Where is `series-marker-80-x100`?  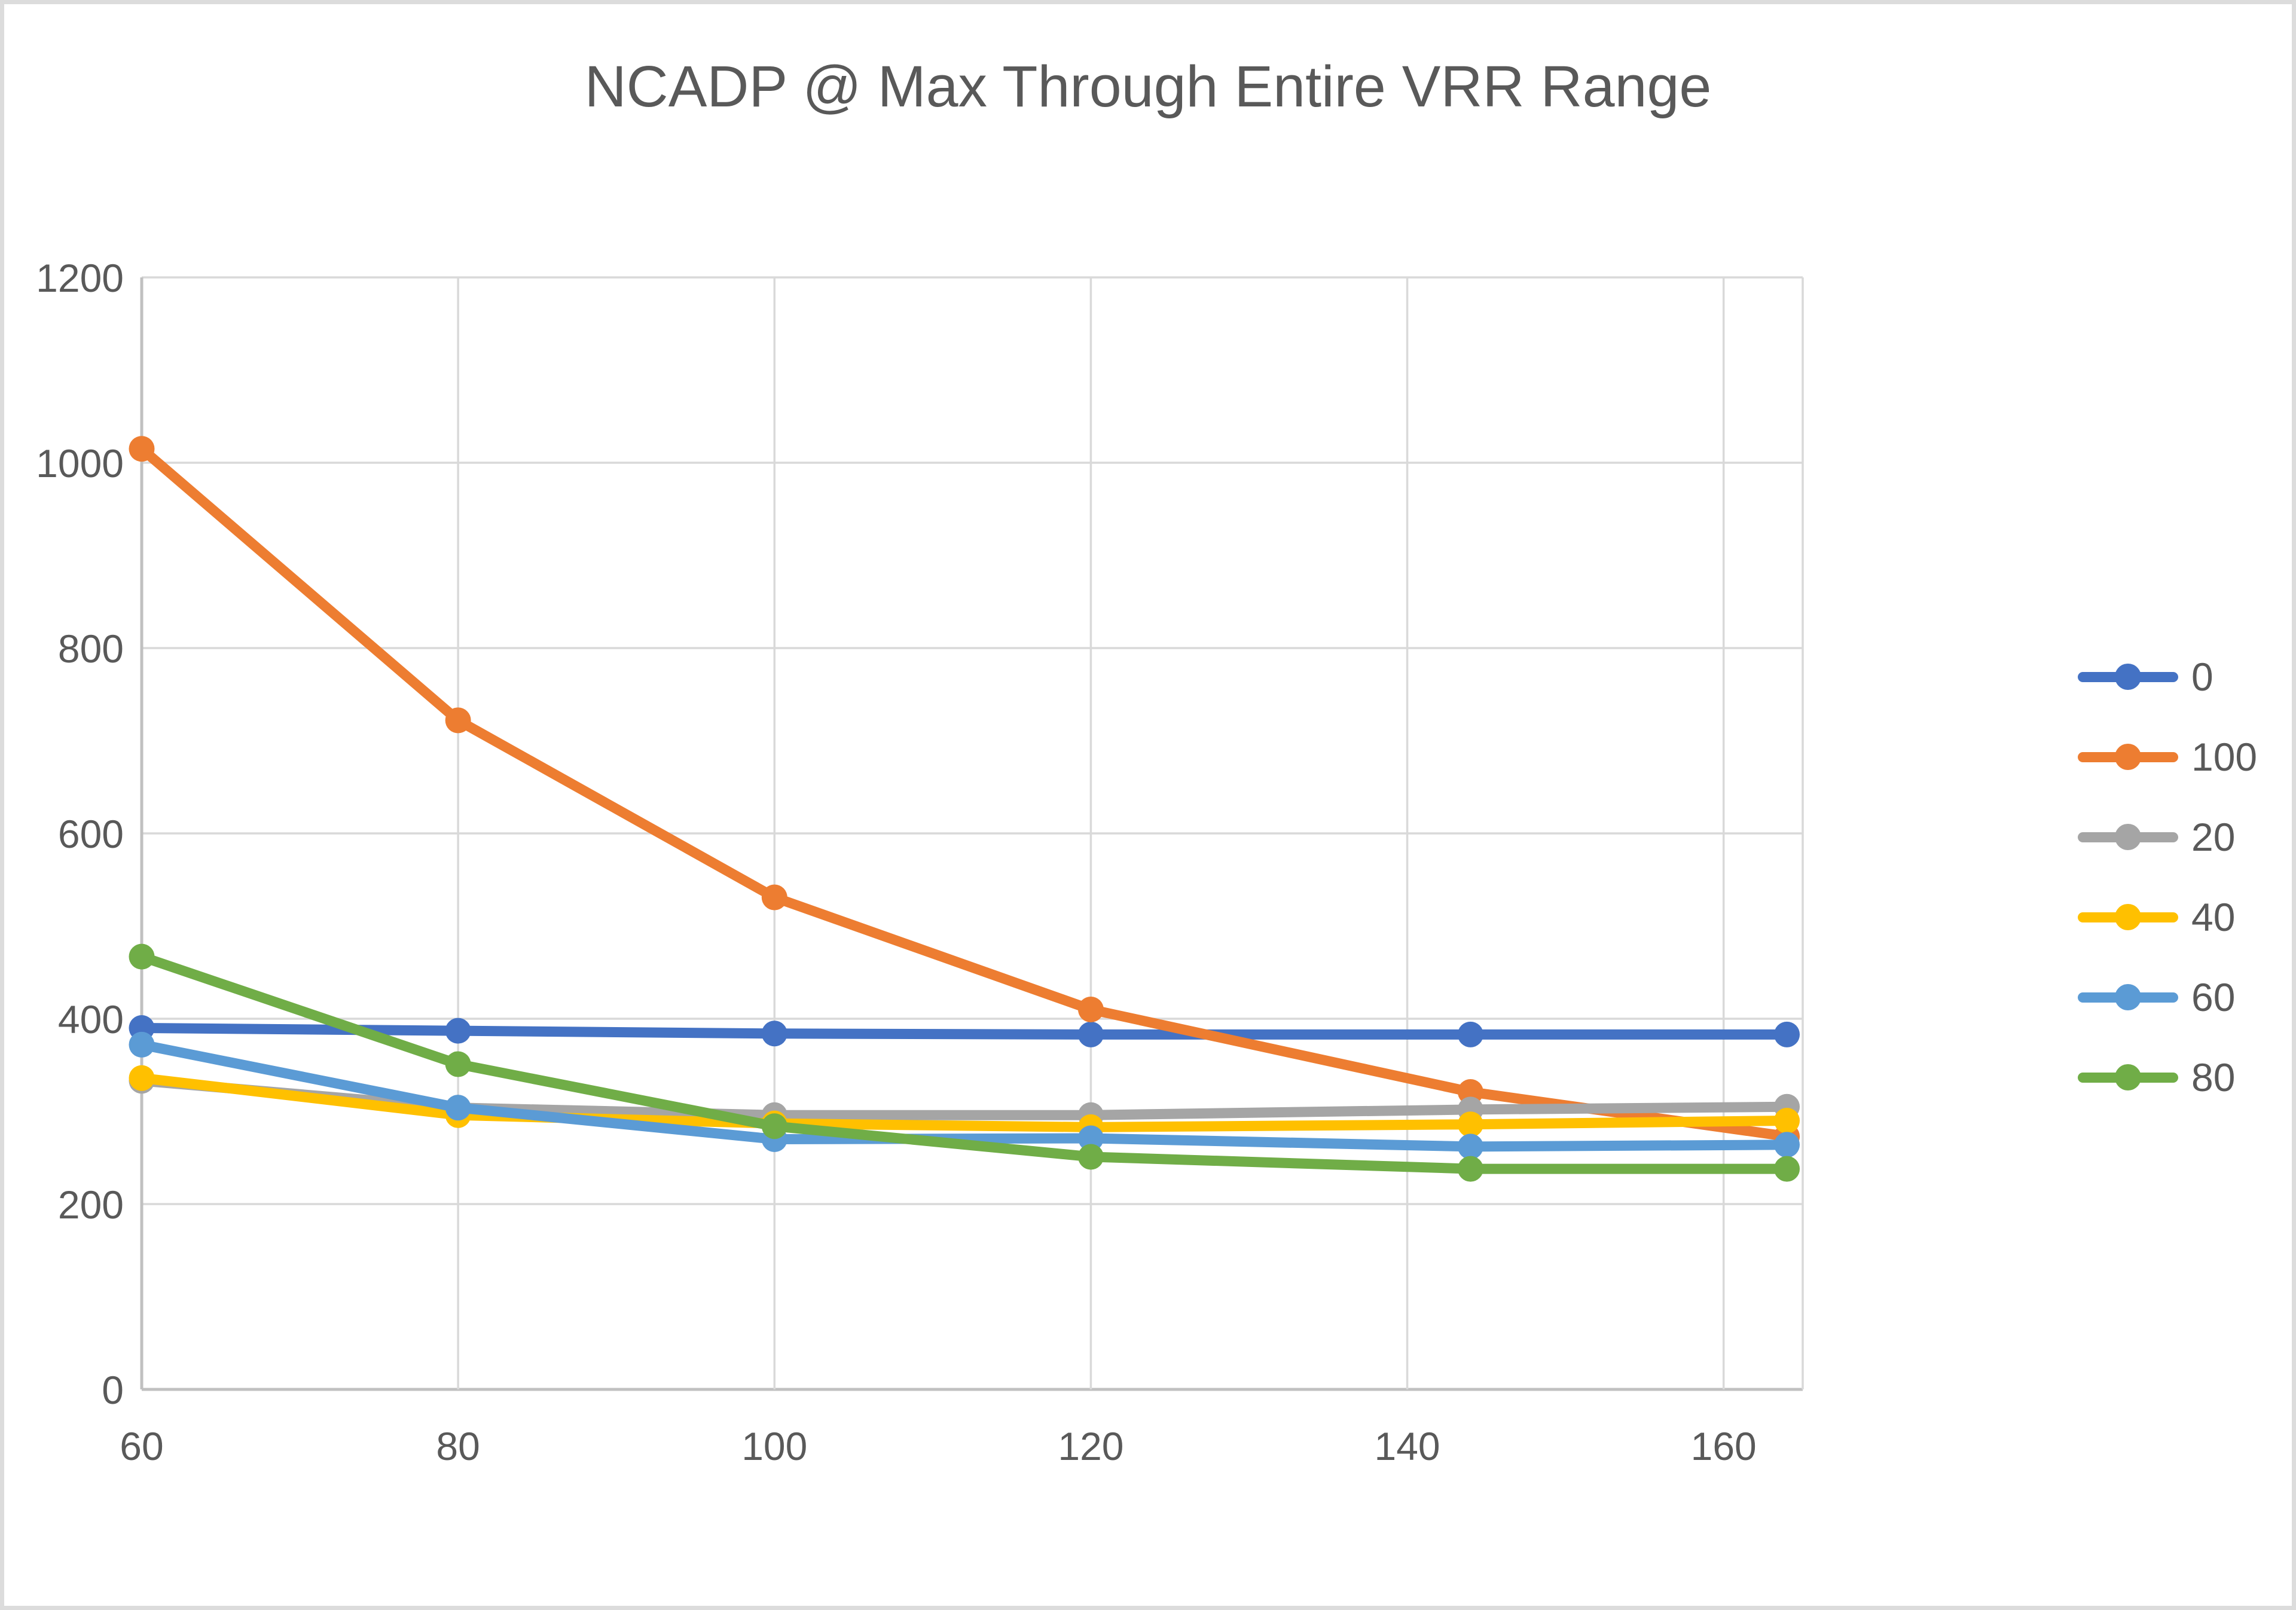 series-marker-80-x100 is located at coordinates (774, 1126).